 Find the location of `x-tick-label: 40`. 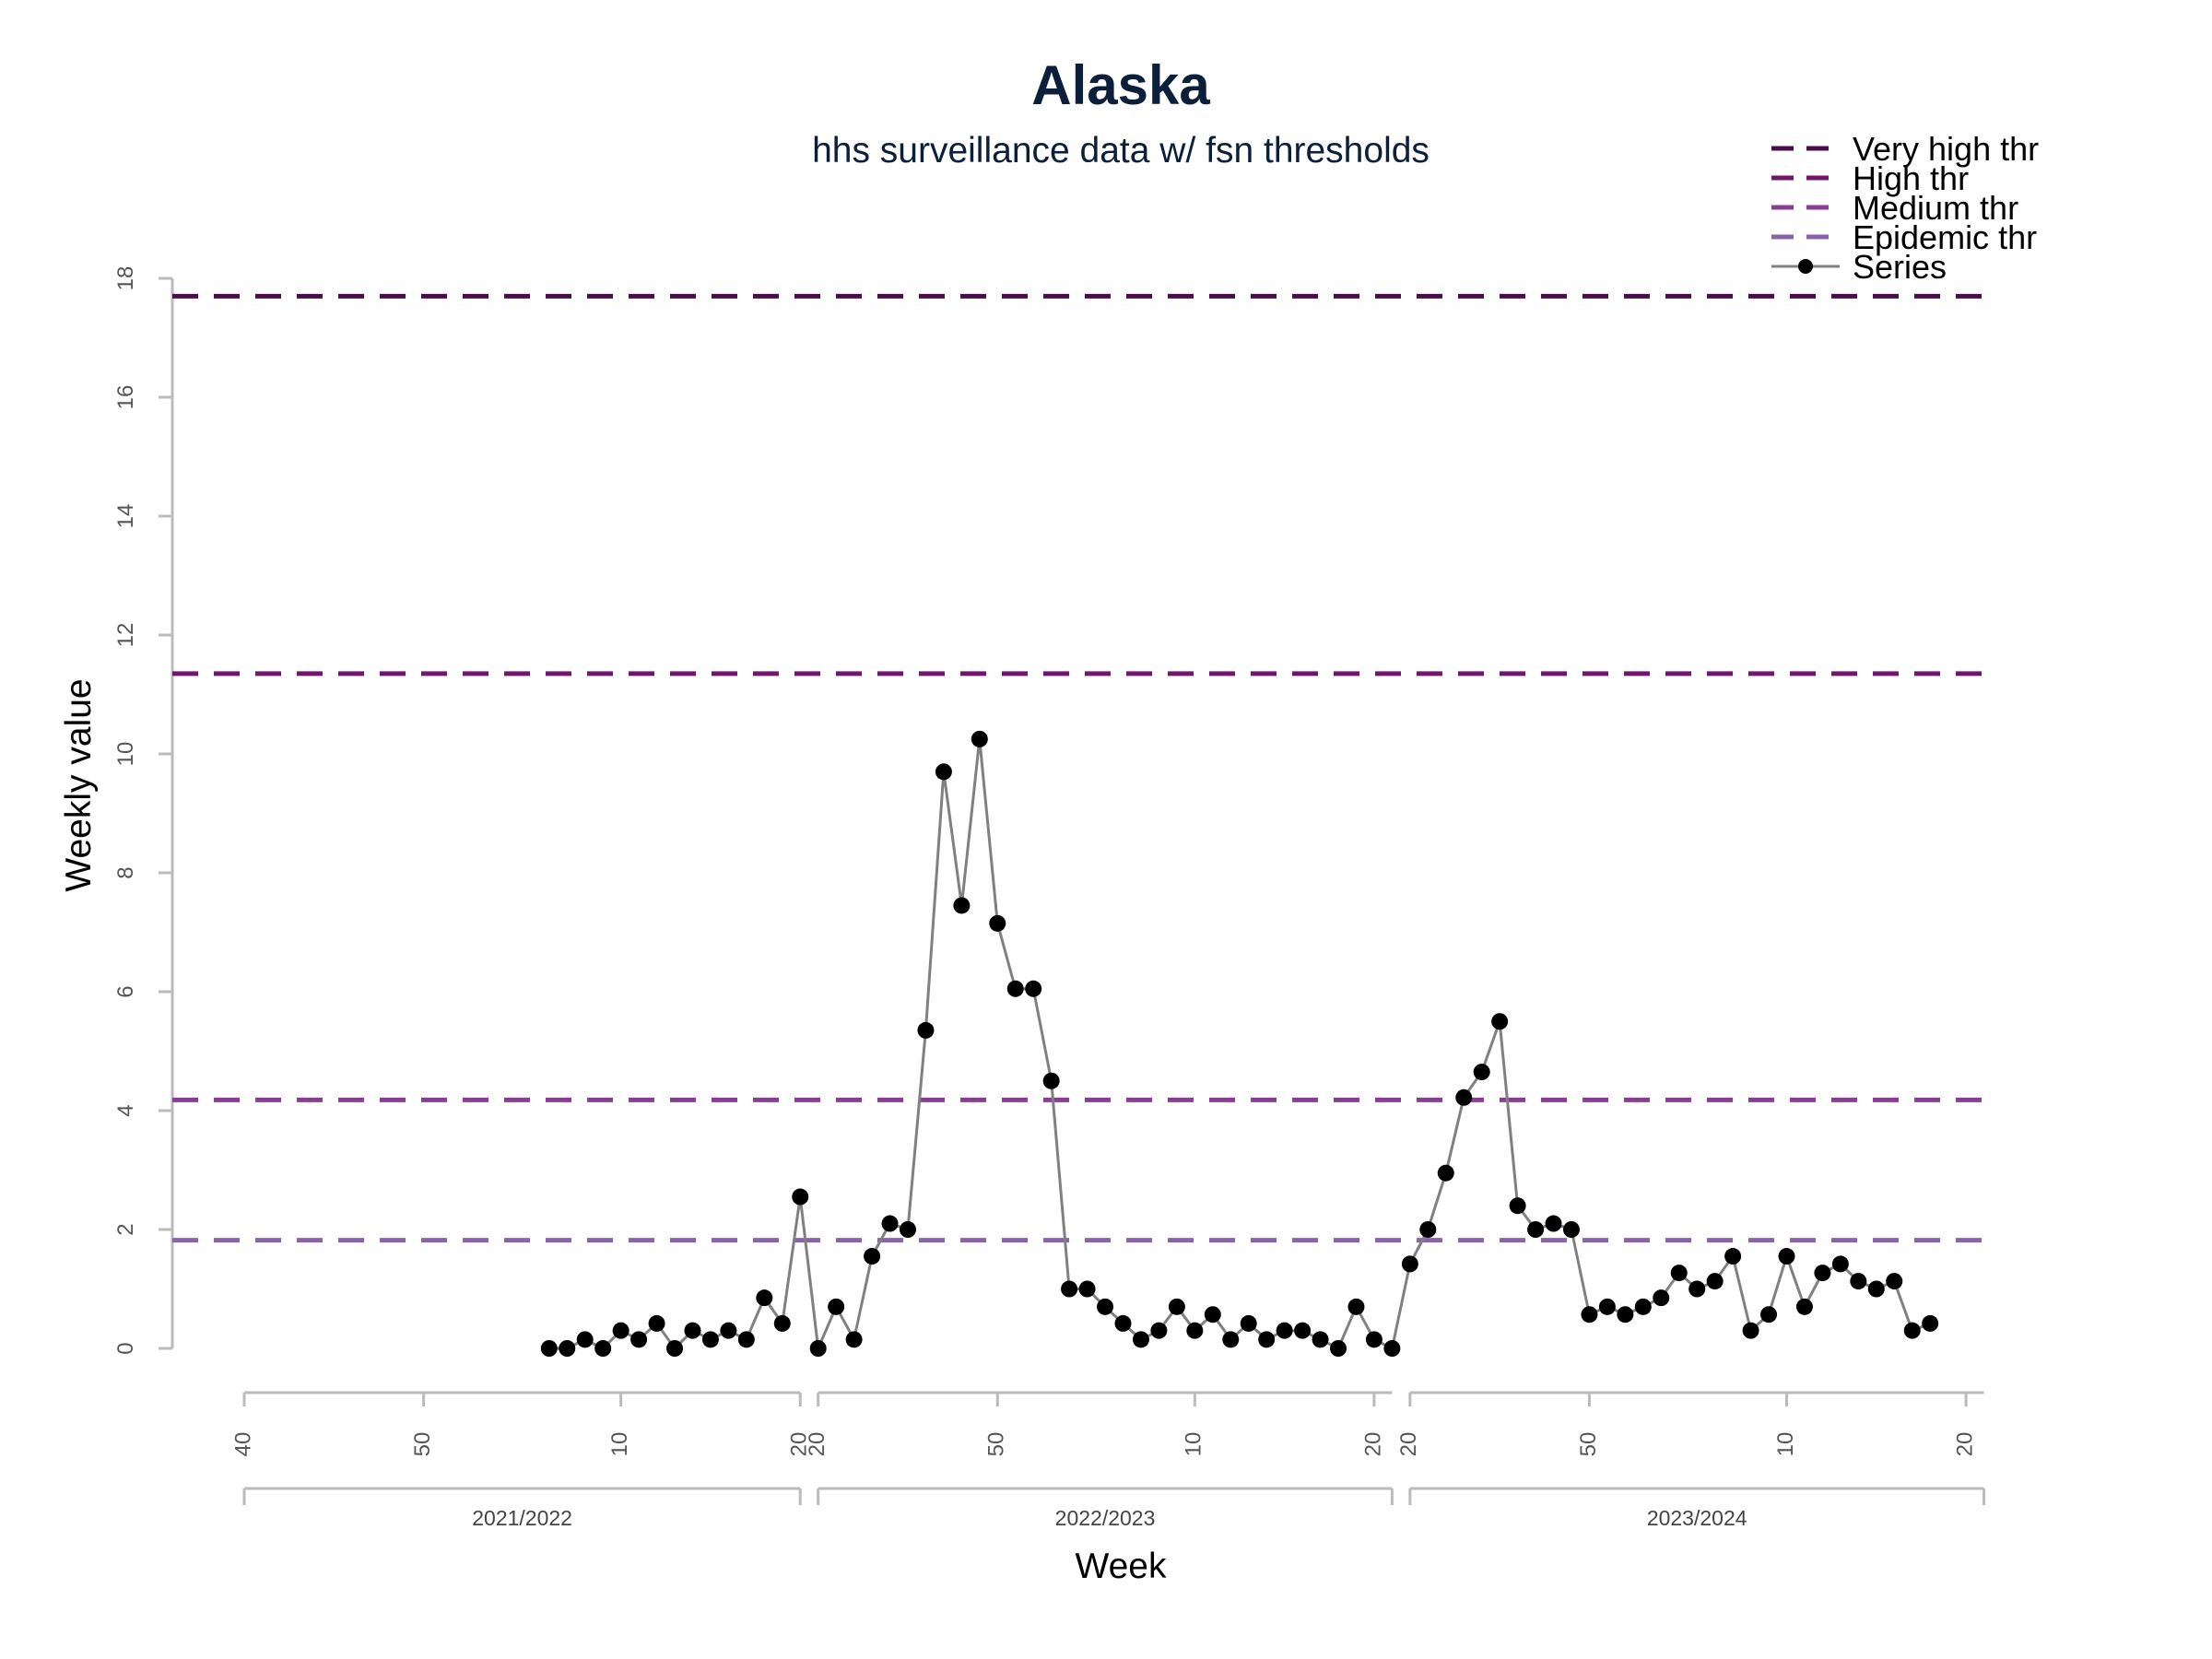

x-tick-label: 40 is located at coordinates (242, 1444).